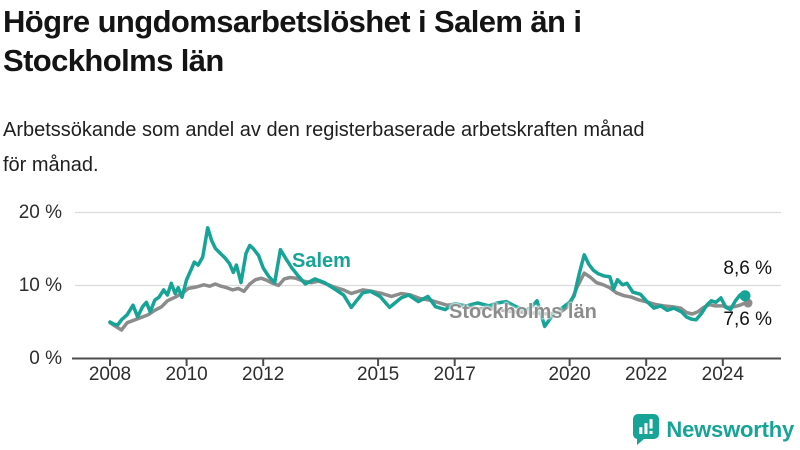 The width and height of the screenshot is (800, 450). Describe the element at coordinates (186, 374) in the screenshot. I see `x-axis-tick-label: 2010` at that location.